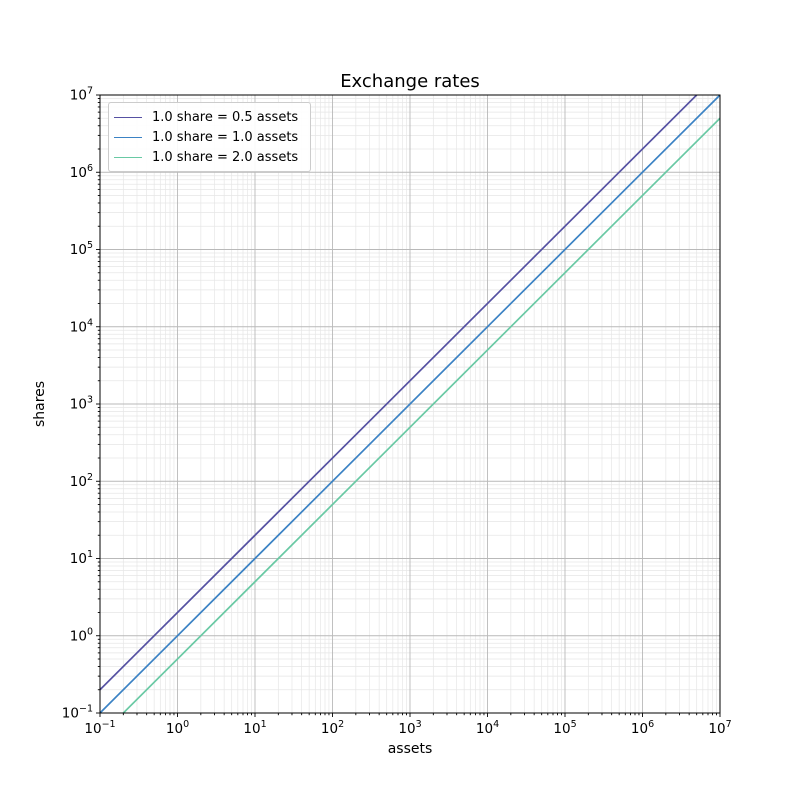 The height and width of the screenshot is (800, 800). I want to click on x-tick-label: 10¹, so click(254, 728).